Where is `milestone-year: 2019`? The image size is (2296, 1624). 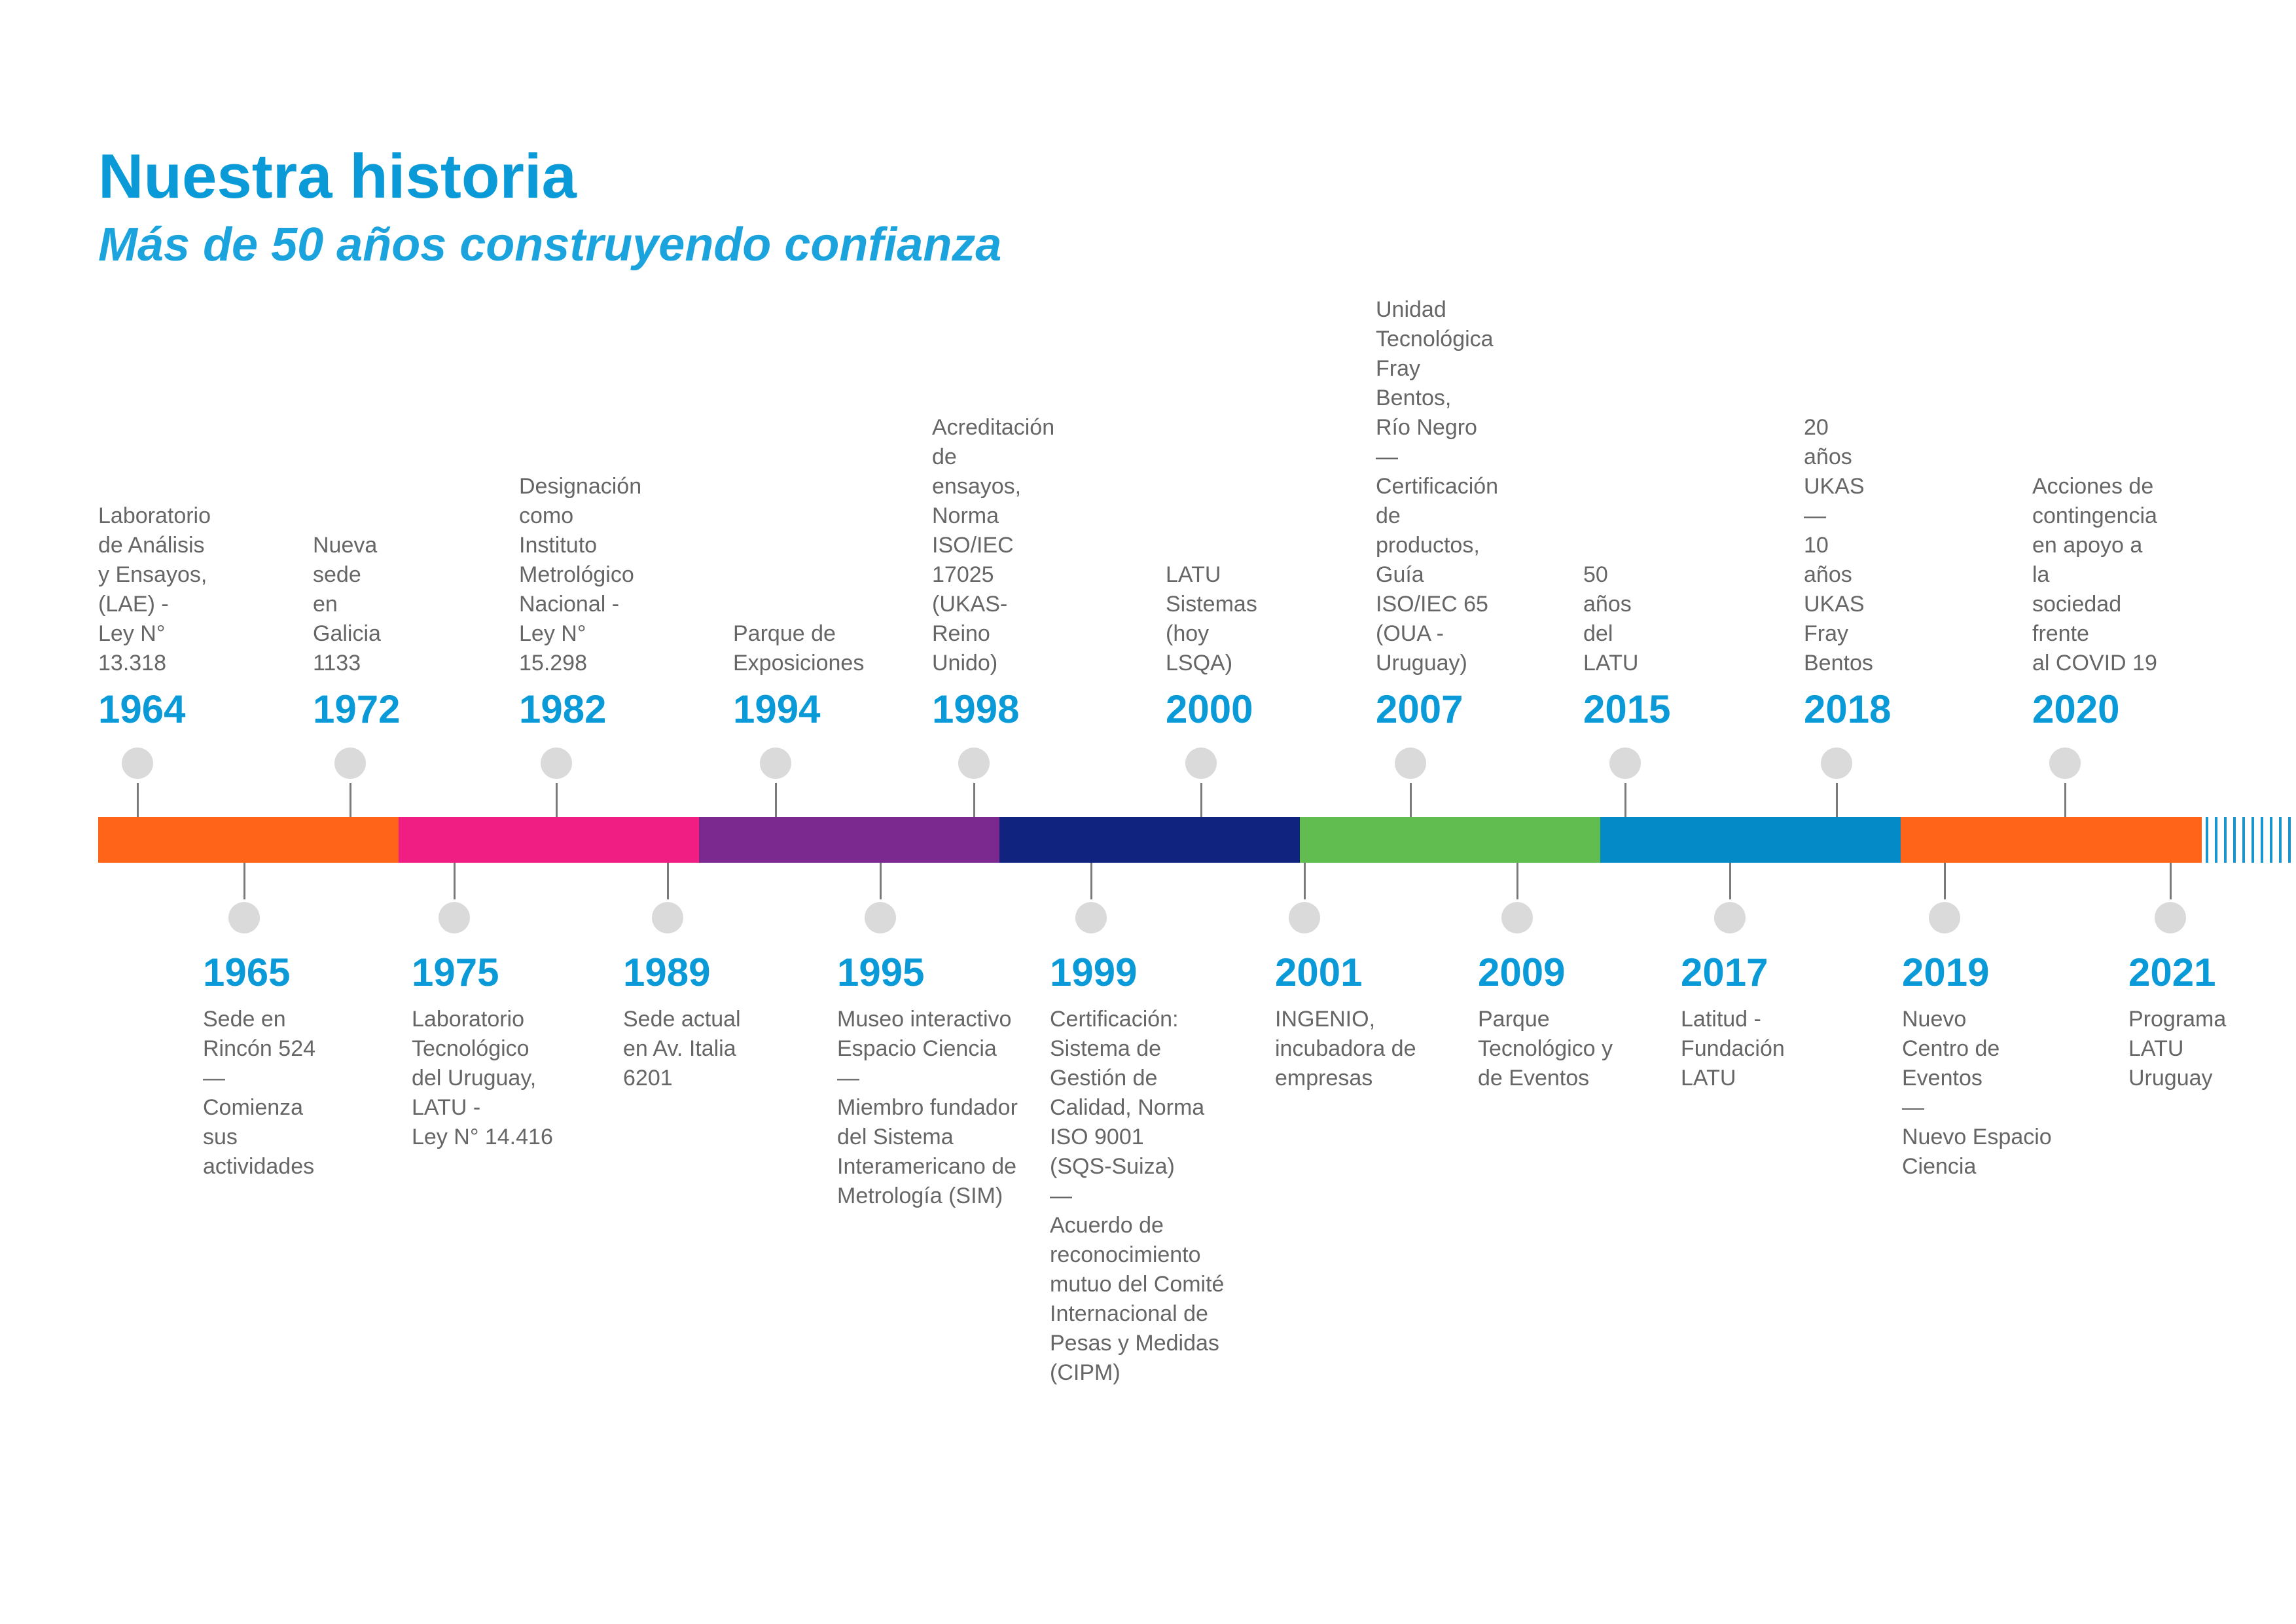
milestone-year: 2019 is located at coordinates (1946, 972).